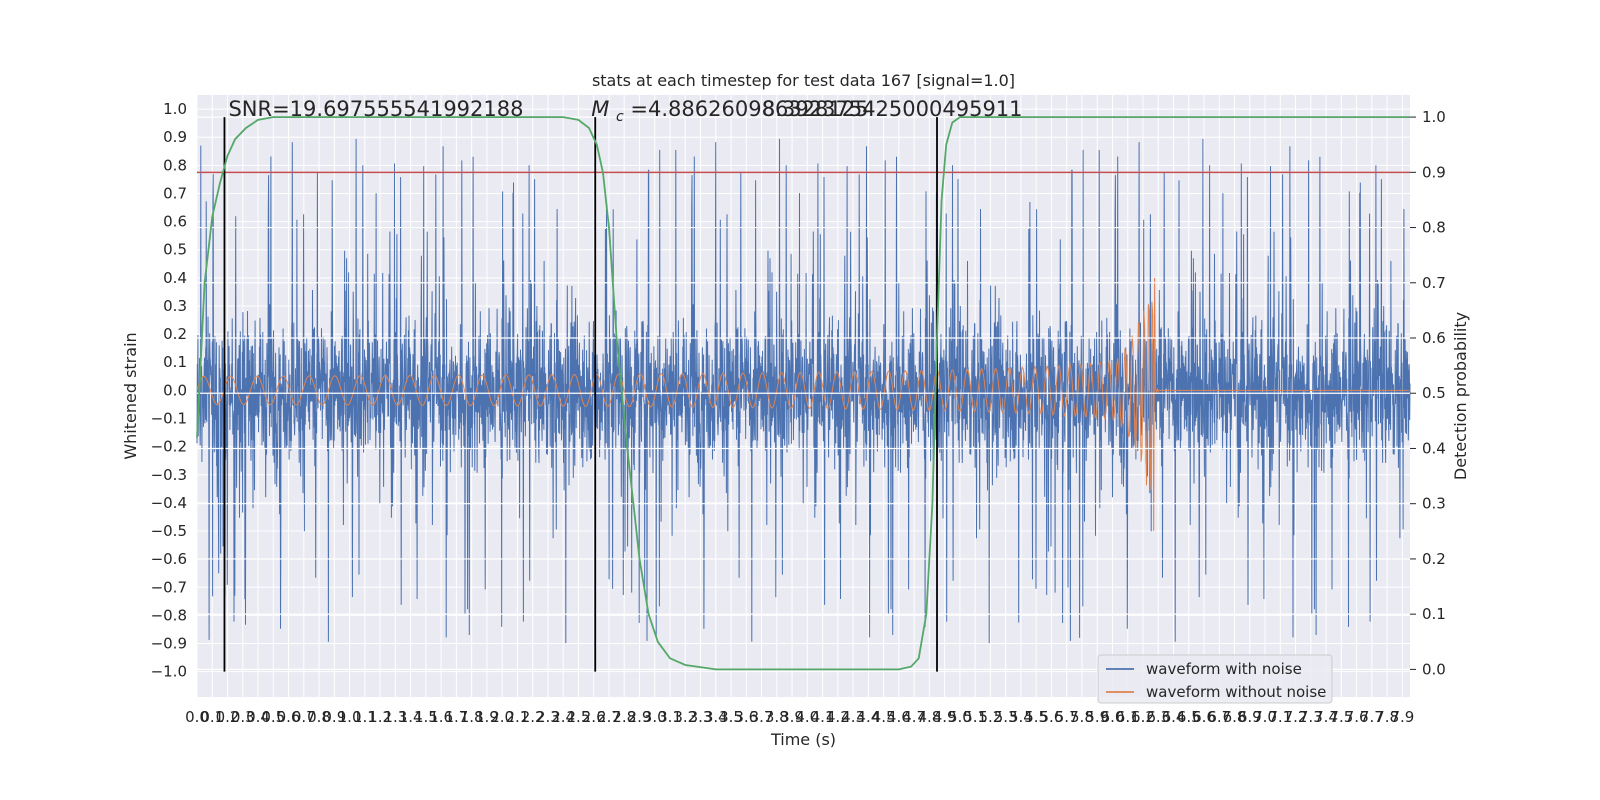  What do you see at coordinates (823, 717) in the screenshot?
I see `x-tick-label: 4.1` at bounding box center [823, 717].